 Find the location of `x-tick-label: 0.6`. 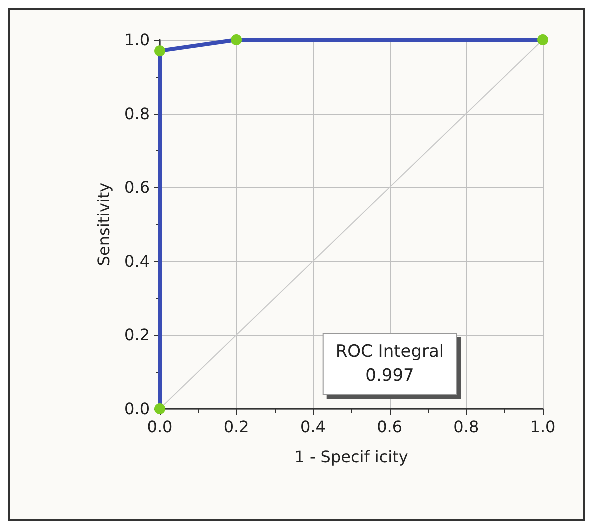

x-tick-label: 0.6 is located at coordinates (390, 427).